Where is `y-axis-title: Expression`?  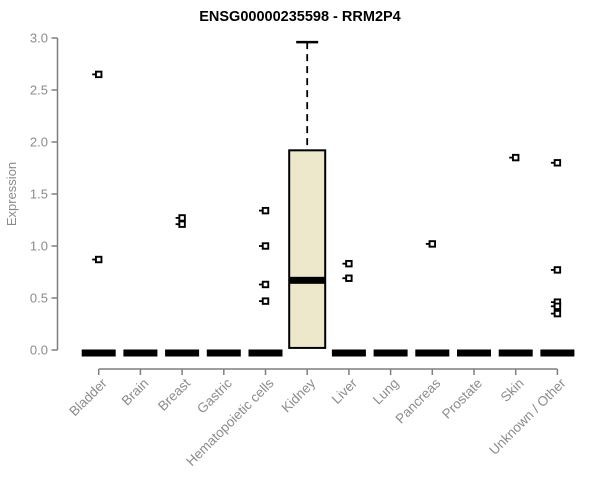 y-axis-title: Expression is located at coordinates (11, 194).